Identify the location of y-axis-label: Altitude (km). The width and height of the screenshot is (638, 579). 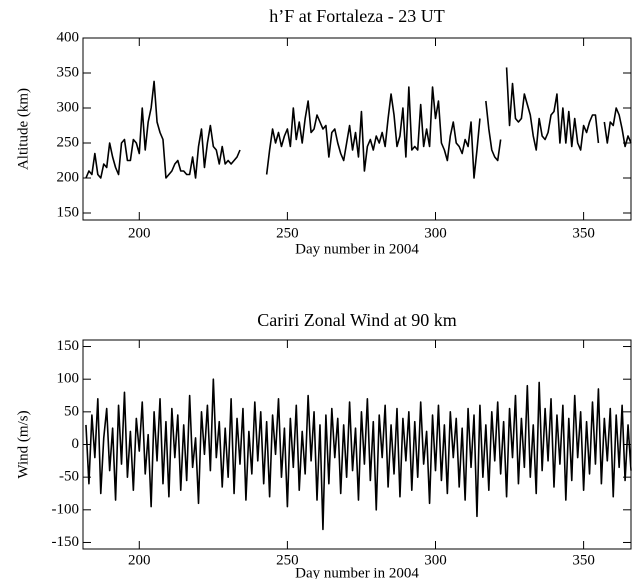
(23, 129).